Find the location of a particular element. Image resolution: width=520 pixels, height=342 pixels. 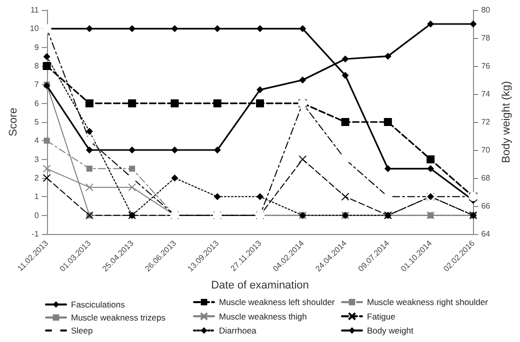

legend-label: Sleep is located at coordinates (82, 331).